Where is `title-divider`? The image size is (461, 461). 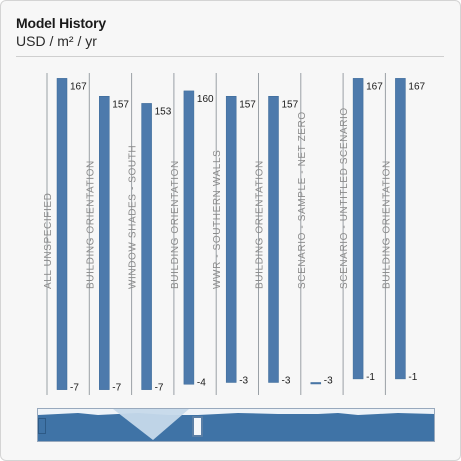 title-divider is located at coordinates (230, 56).